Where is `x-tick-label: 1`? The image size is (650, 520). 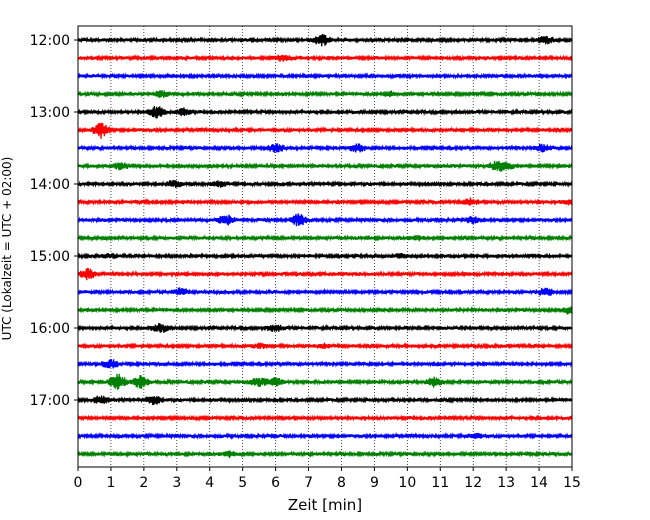 x-tick-label: 1 is located at coordinates (110, 483).